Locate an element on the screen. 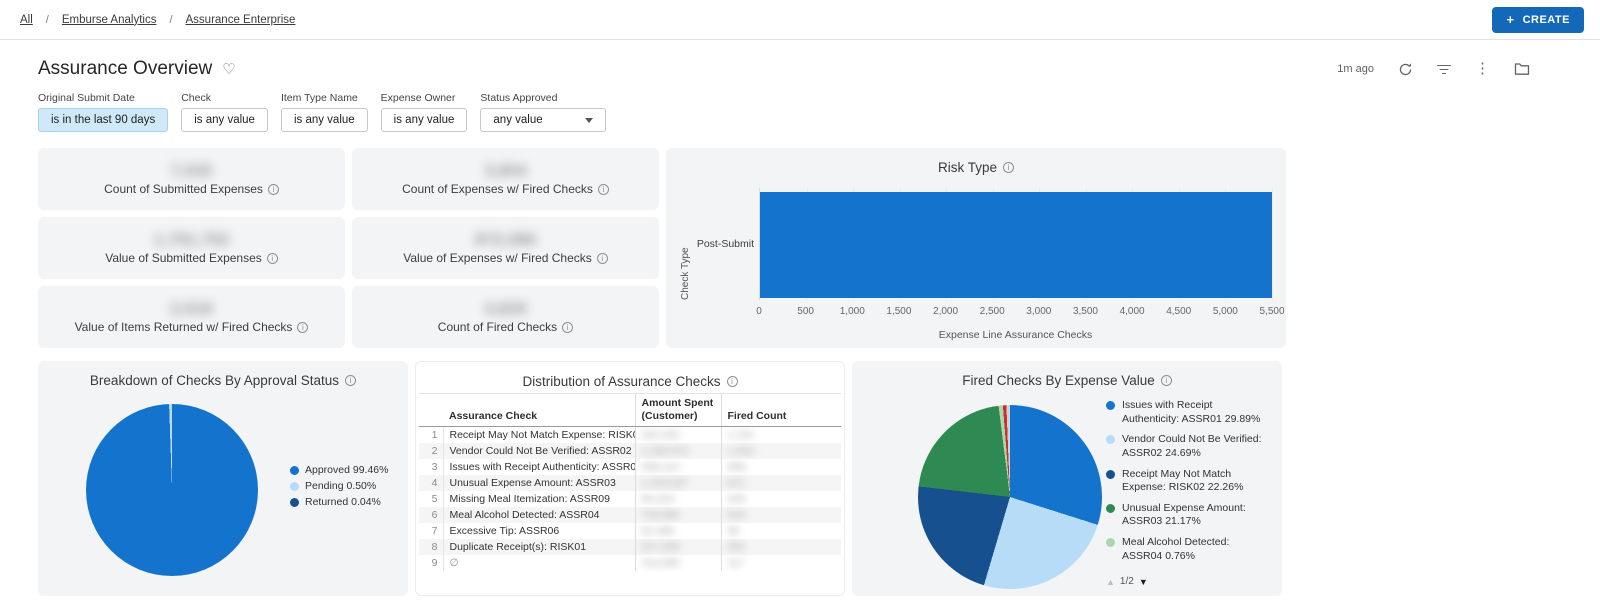 The height and width of the screenshot is (612, 1600). legend-item: Unusual Expense Amount: ASSR03 21.17% is located at coordinates (1187, 515).